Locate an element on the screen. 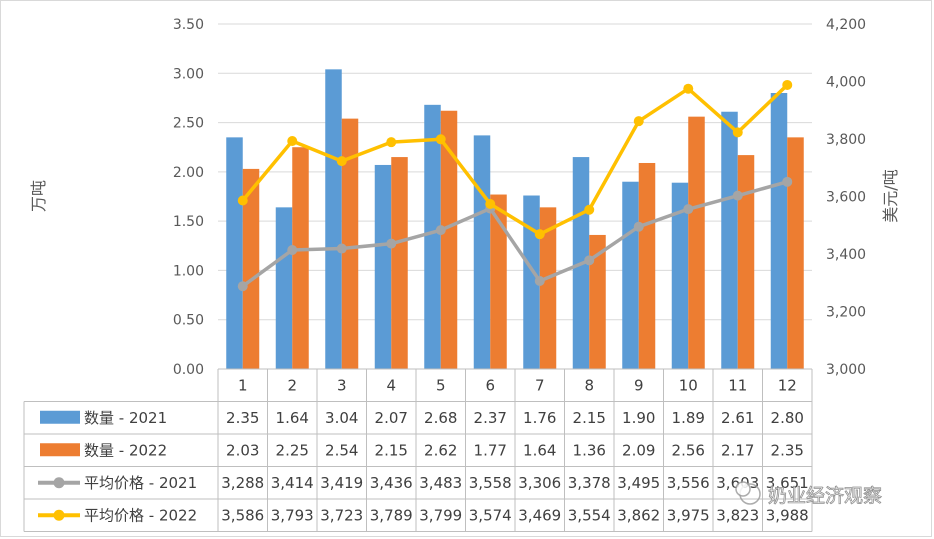  wechat-icon-bubble is located at coordinates (743, 489).